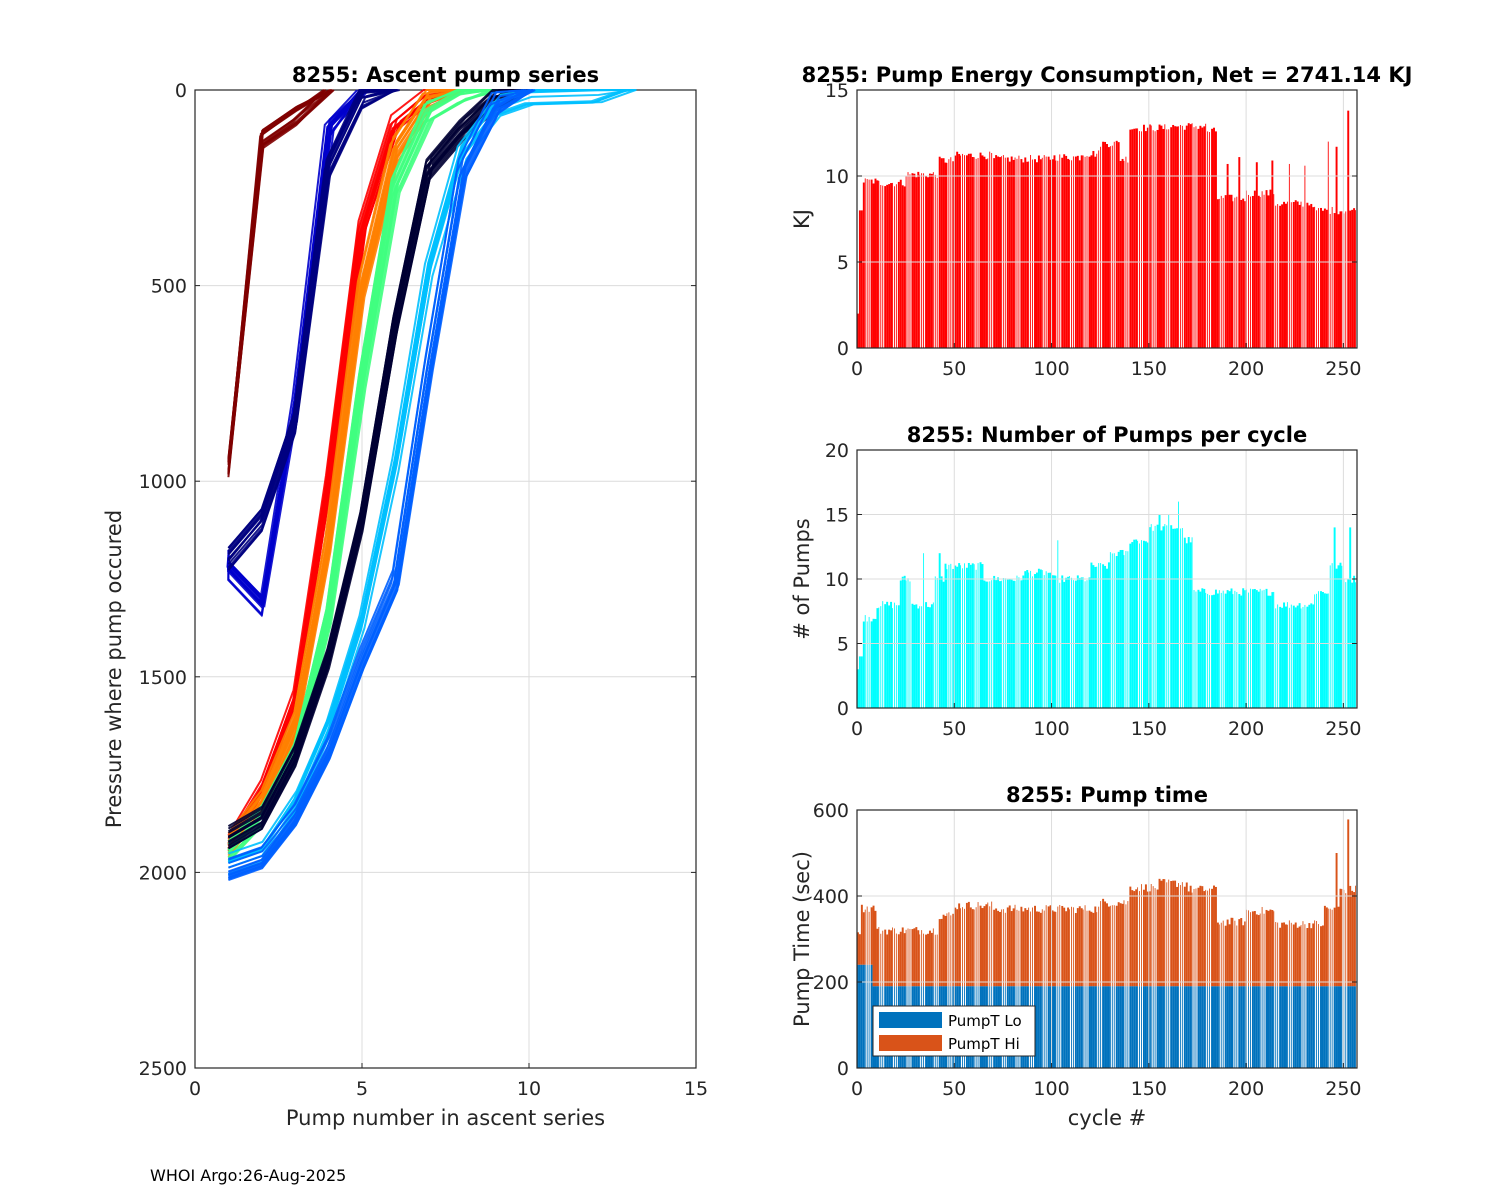  Describe the element at coordinates (163, 1069) in the screenshot. I see `y-tick-label: 2500` at that location.